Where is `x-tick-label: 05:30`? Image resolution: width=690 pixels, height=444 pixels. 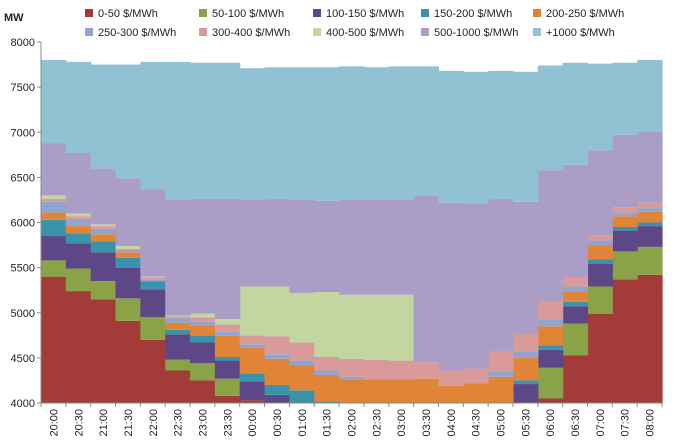
x-tick-label: 05:30 is located at coordinates (526, 423).